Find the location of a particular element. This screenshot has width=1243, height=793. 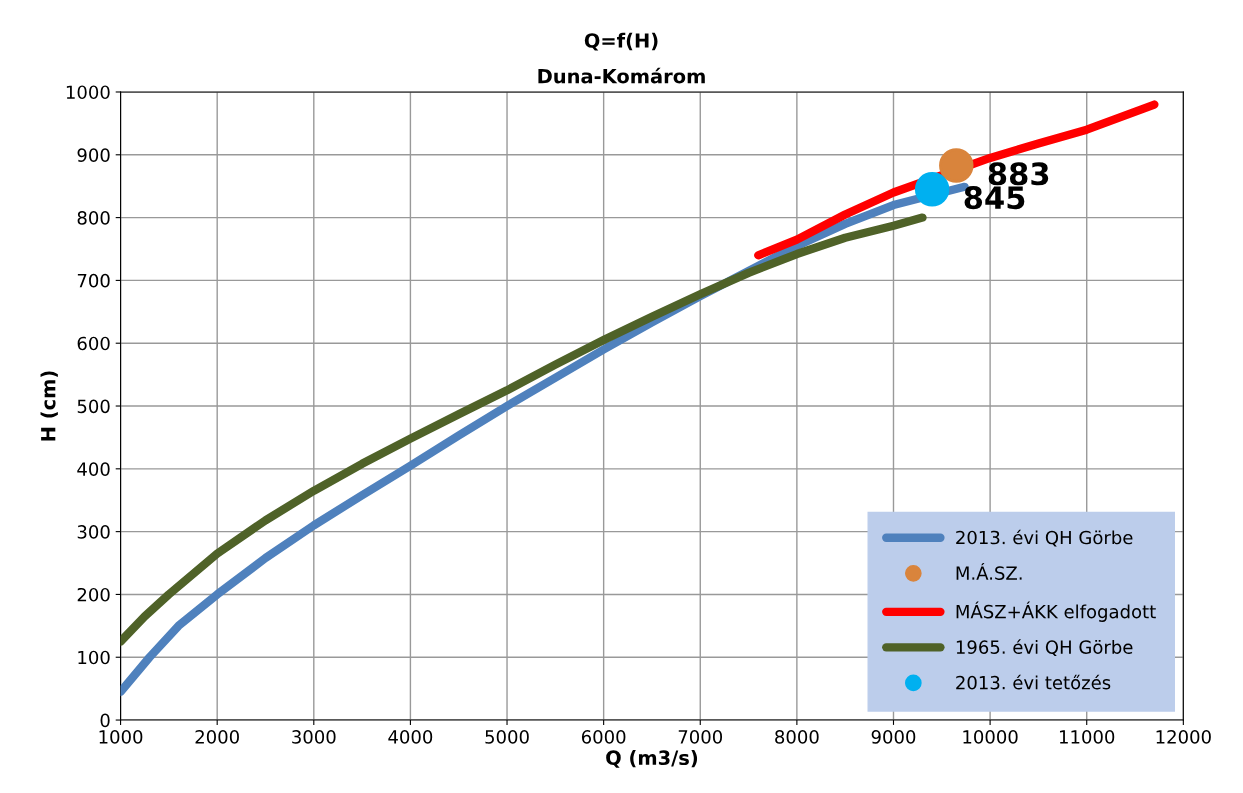

legend-label: MÁSZ+ÁKK elfogadott is located at coordinates (1056, 611).